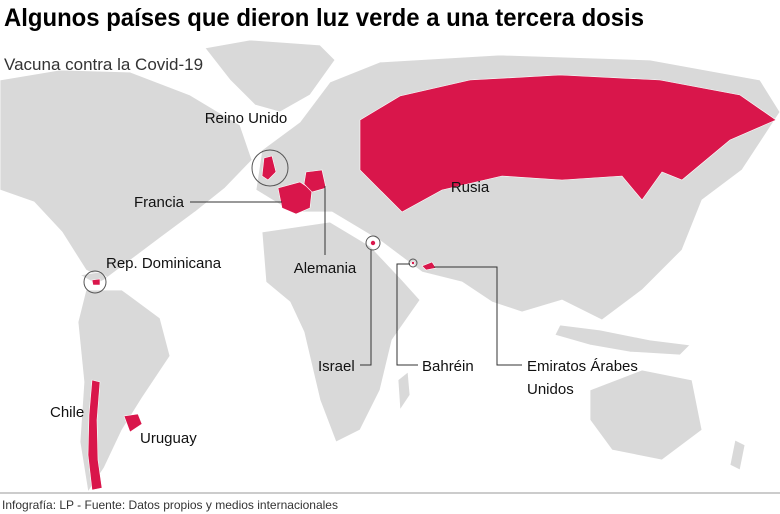 This screenshot has width=780, height=514. What do you see at coordinates (429, 266) in the screenshot?
I see `uae` at bounding box center [429, 266].